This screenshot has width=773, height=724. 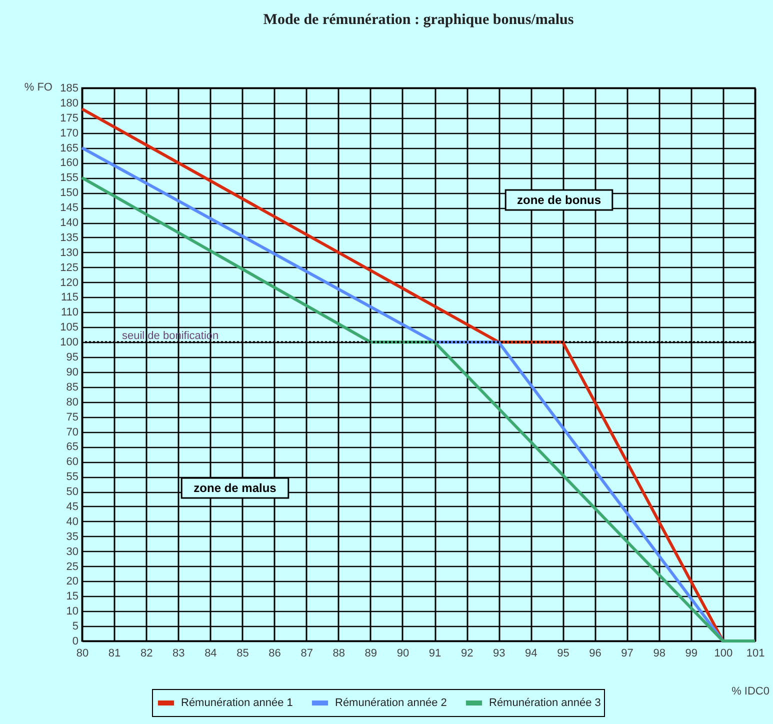 What do you see at coordinates (69, 163) in the screenshot?
I see `y-tick-label: 160` at bounding box center [69, 163].